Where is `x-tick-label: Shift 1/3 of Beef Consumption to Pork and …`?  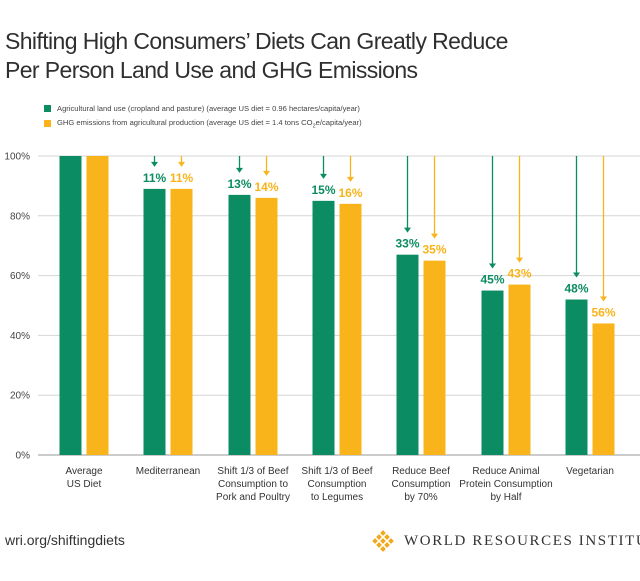 x-tick-label: Shift 1/3 of Beef Consumption to Pork and … is located at coordinates (253, 484).